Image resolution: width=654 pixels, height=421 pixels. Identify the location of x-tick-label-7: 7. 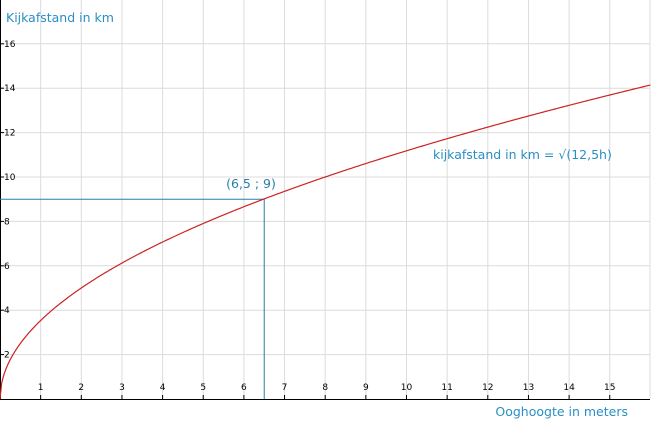
(285, 388).